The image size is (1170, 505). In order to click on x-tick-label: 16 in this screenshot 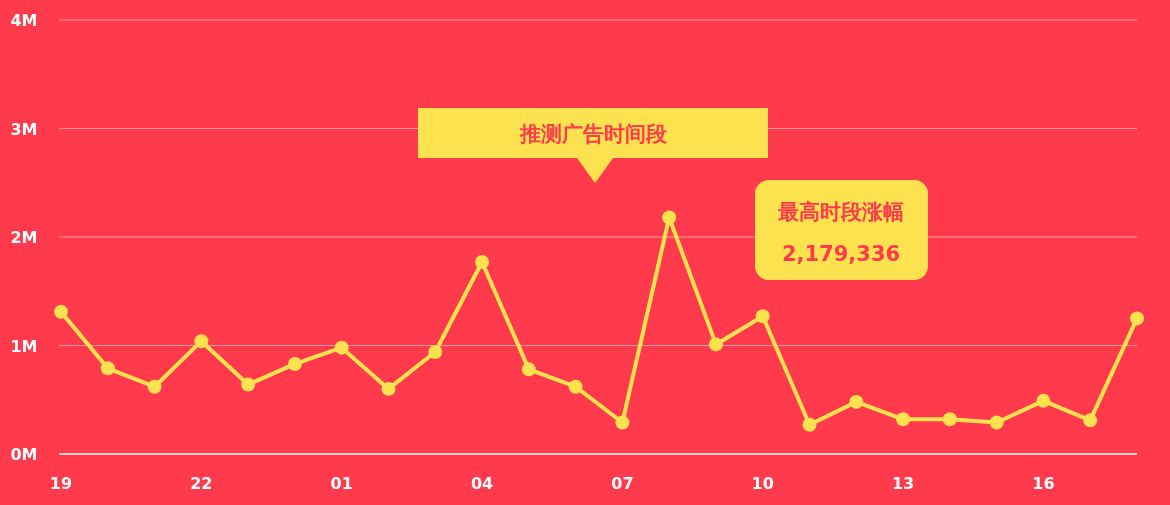, I will do `click(1043, 483)`.